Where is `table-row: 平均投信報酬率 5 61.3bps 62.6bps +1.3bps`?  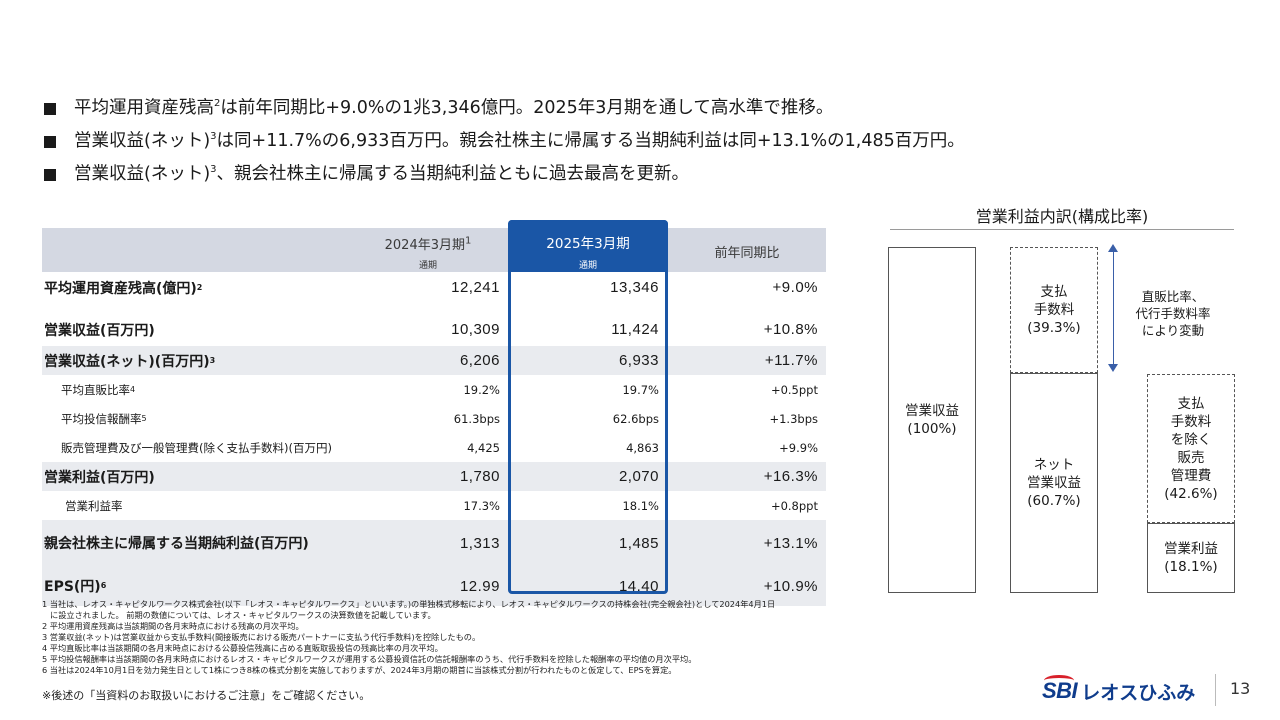 table-row: 平均投信報酬率 5 61.3bps 62.6bps +1.3bps is located at coordinates (439, 418).